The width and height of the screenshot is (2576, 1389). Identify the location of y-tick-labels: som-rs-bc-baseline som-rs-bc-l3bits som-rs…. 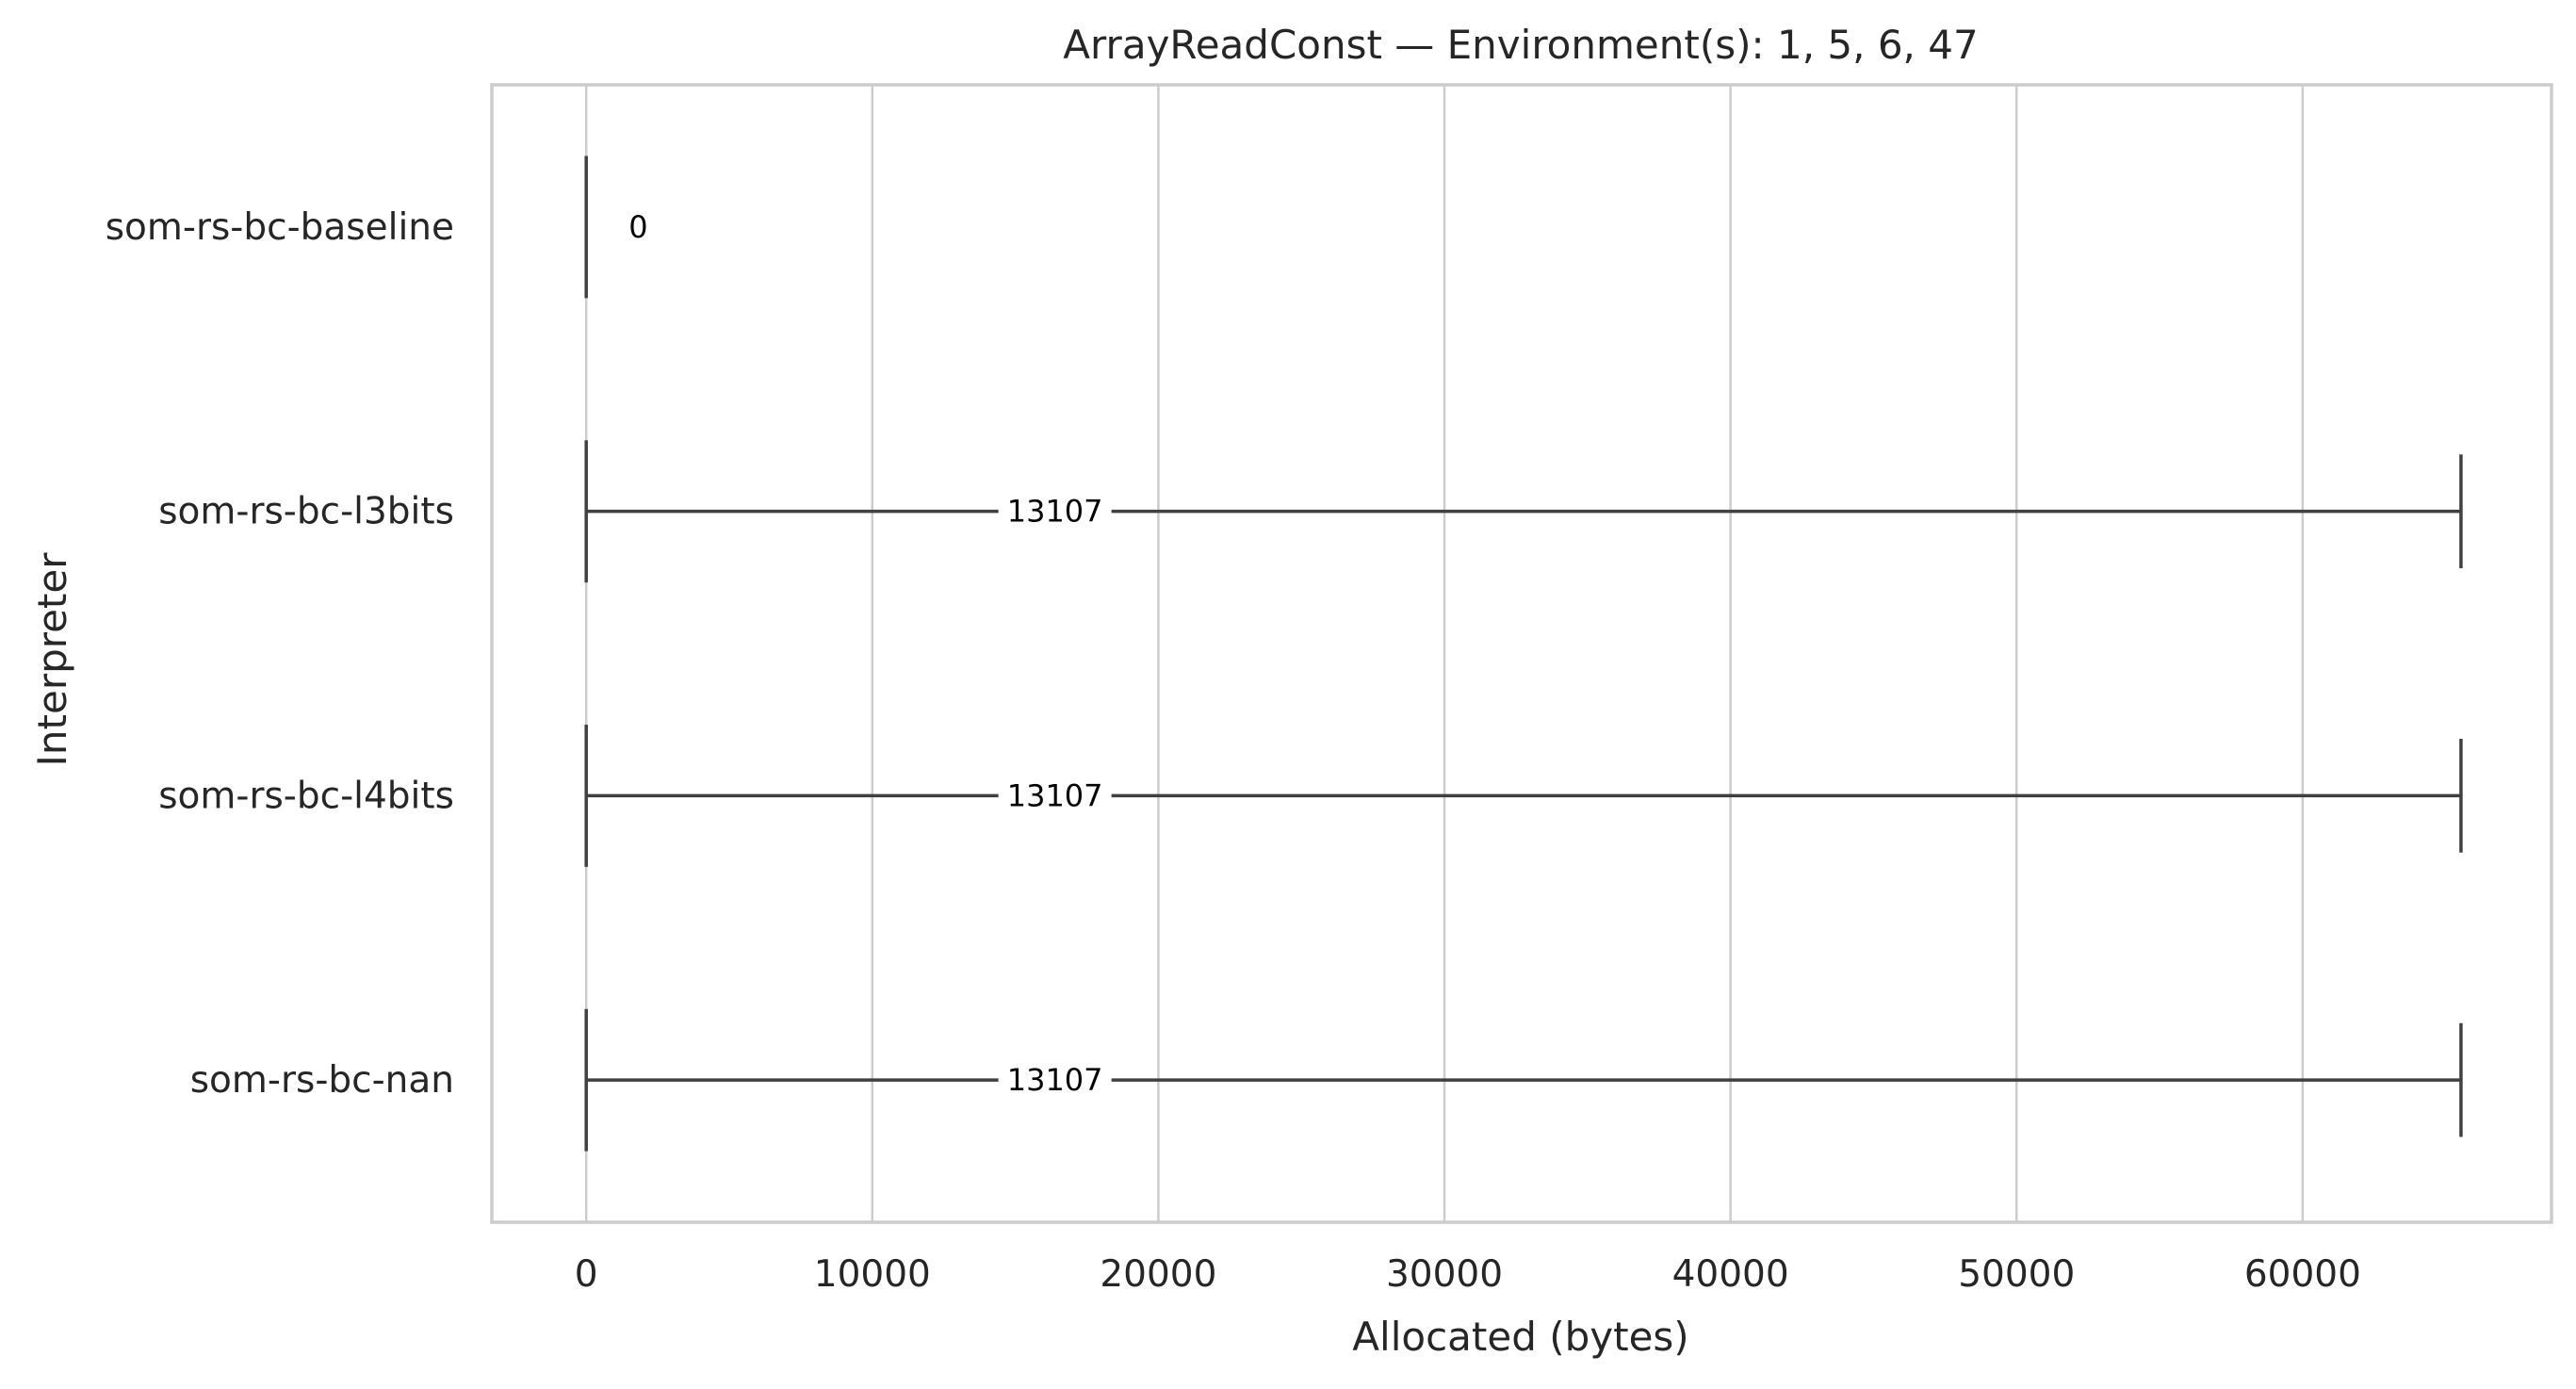
(280, 654).